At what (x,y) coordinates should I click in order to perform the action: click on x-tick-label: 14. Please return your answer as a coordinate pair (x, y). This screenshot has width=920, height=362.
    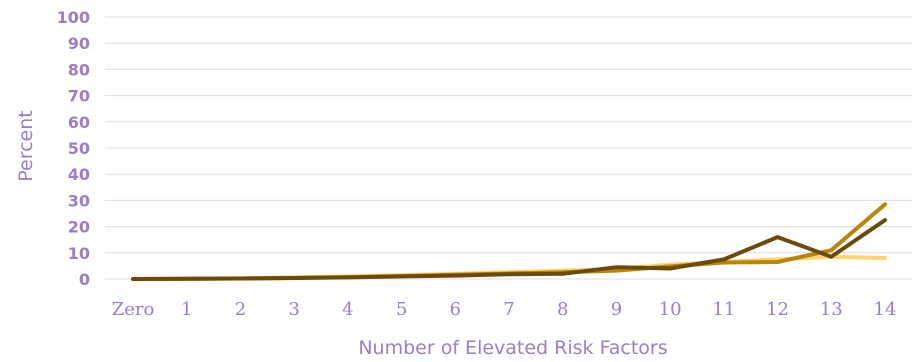
    Looking at the image, I should click on (885, 309).